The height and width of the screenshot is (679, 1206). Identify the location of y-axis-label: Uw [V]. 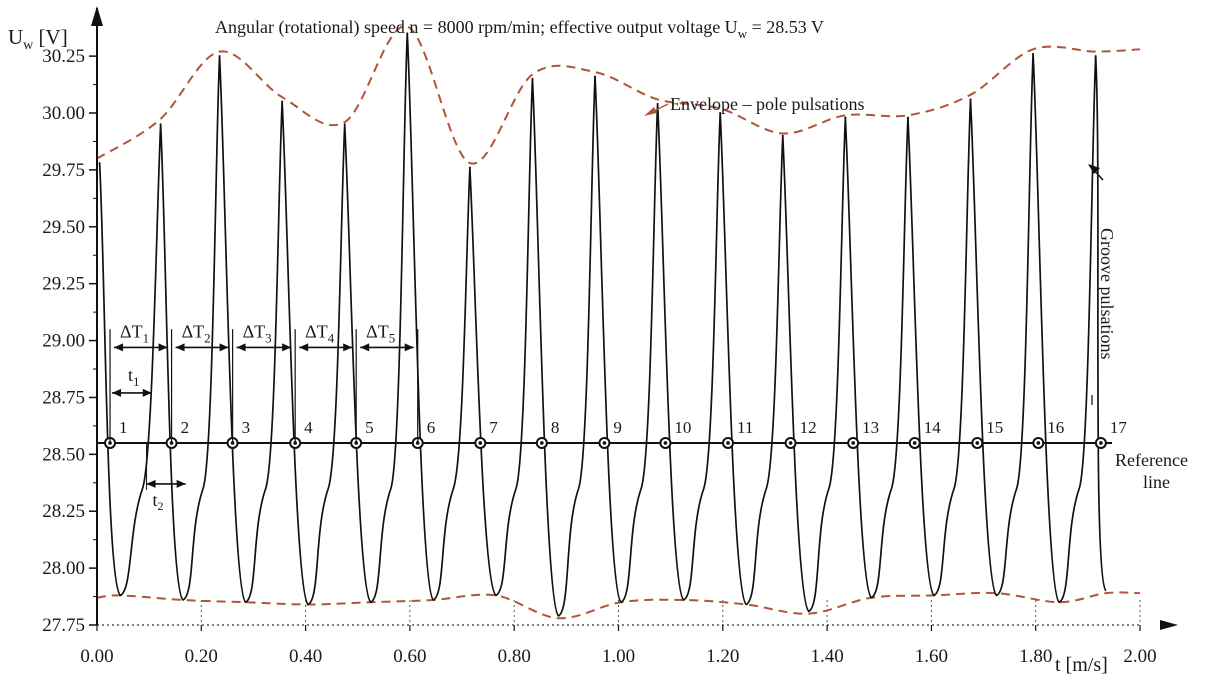
(38, 39).